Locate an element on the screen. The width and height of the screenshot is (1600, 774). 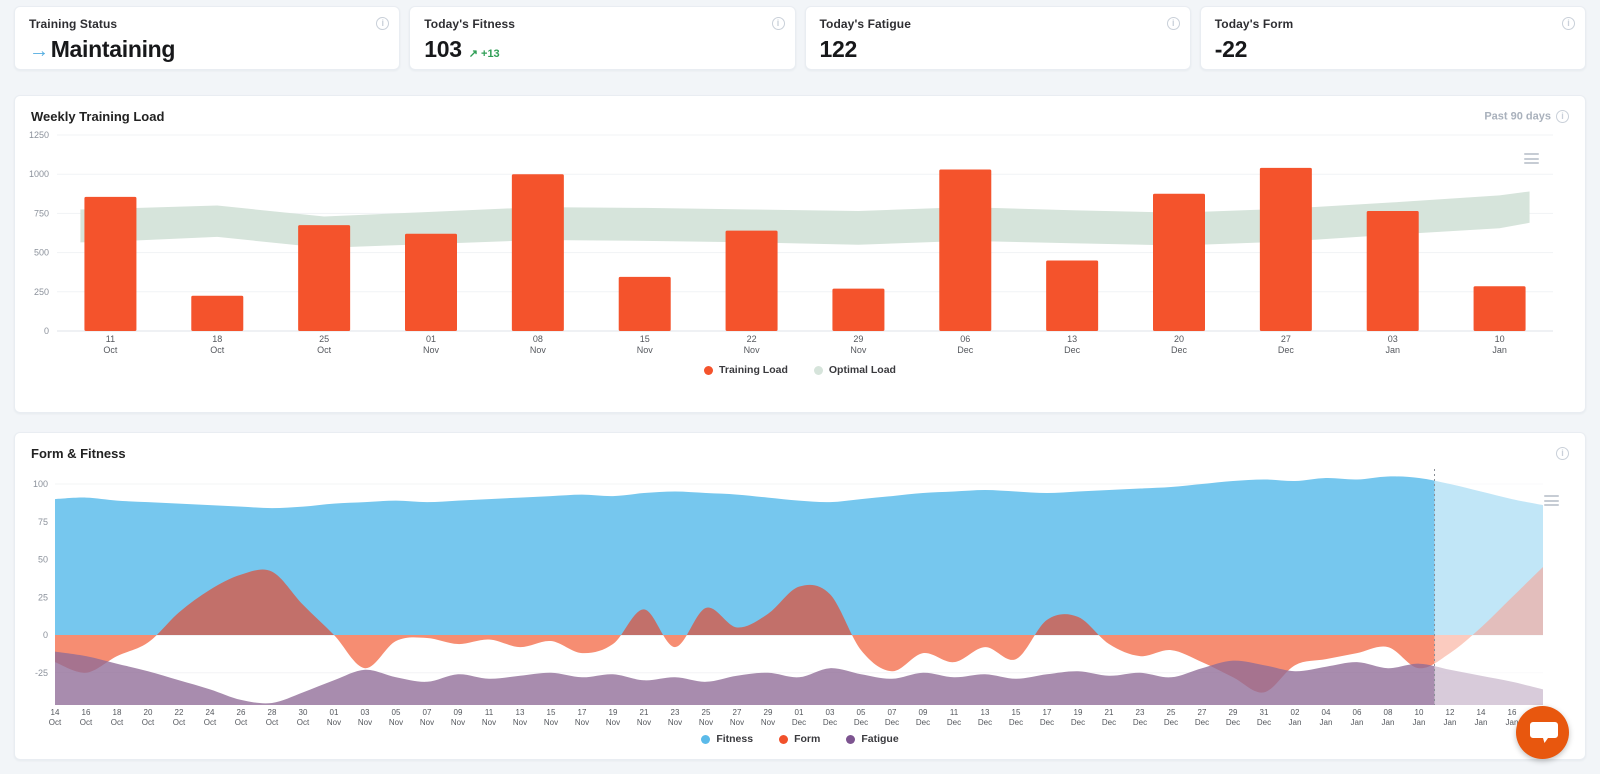
y-axis-labels: 0 250 500 750 1000 1250 is located at coordinates (39, 233).